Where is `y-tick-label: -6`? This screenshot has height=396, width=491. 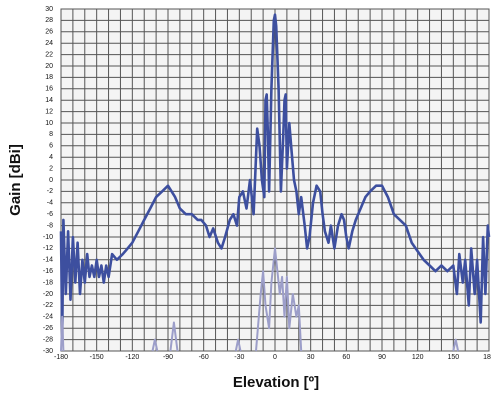
y-tick-label: -6 is located at coordinates (50, 214).